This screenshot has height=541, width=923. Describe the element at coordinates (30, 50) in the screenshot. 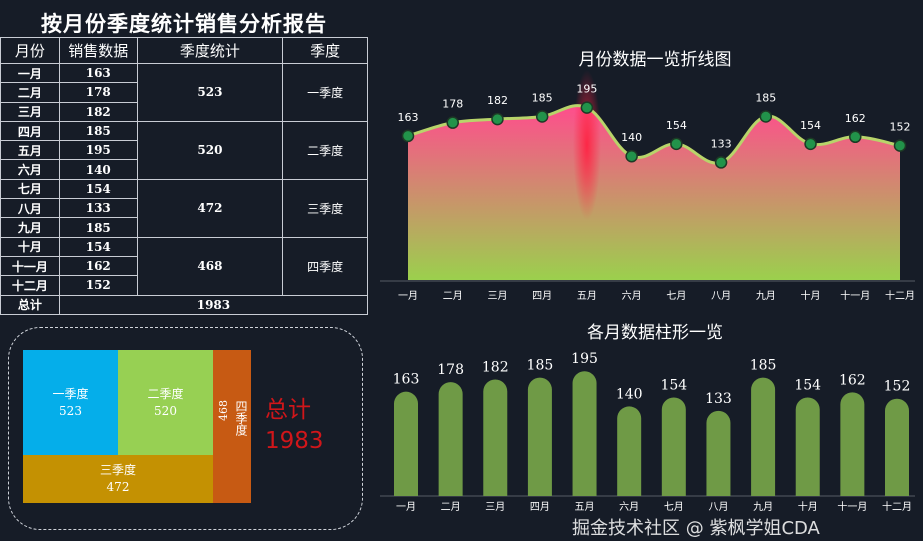

I see `column-header: 月份` at that location.